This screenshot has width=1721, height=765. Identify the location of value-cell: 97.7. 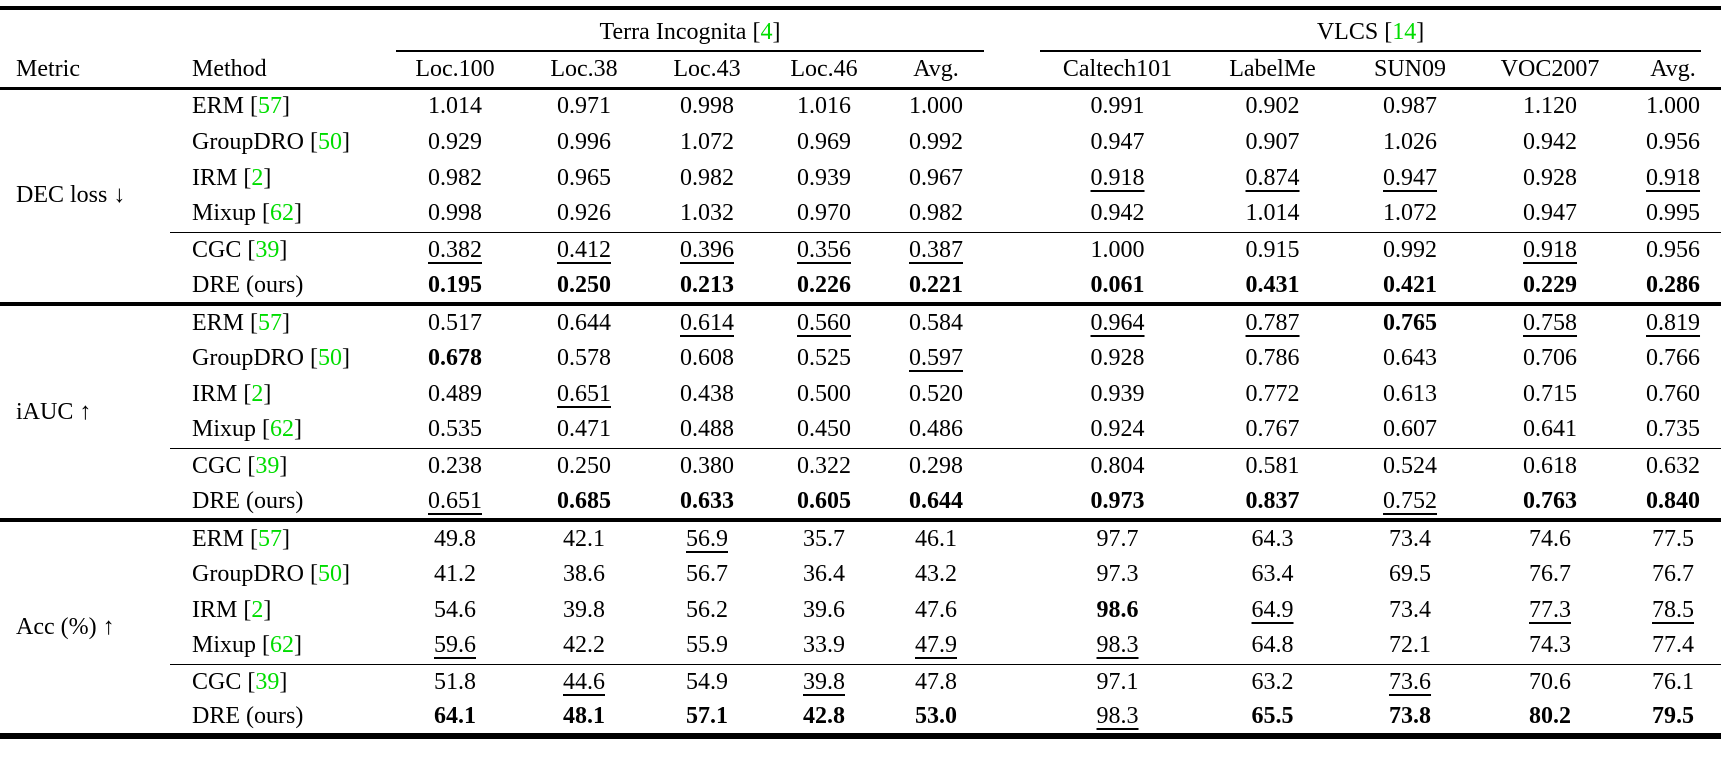
(1117, 538).